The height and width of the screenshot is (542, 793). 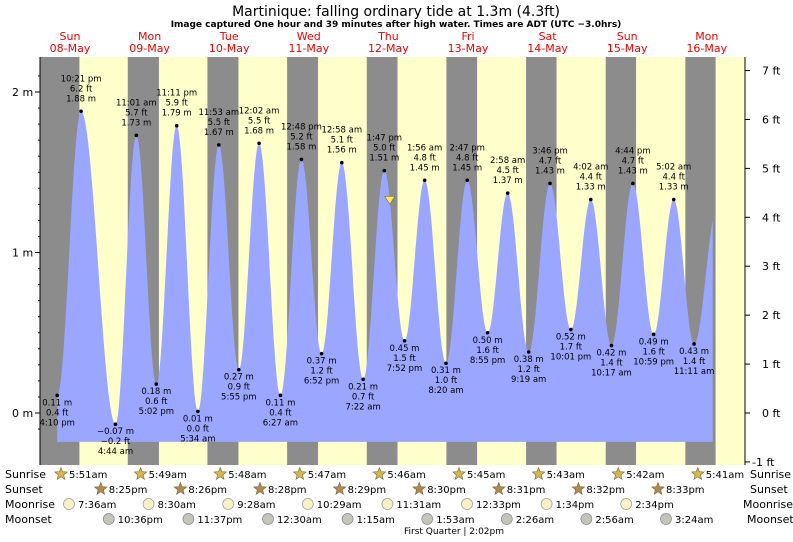 I want to click on sunrise-time: 5:41am, so click(x=725, y=475).